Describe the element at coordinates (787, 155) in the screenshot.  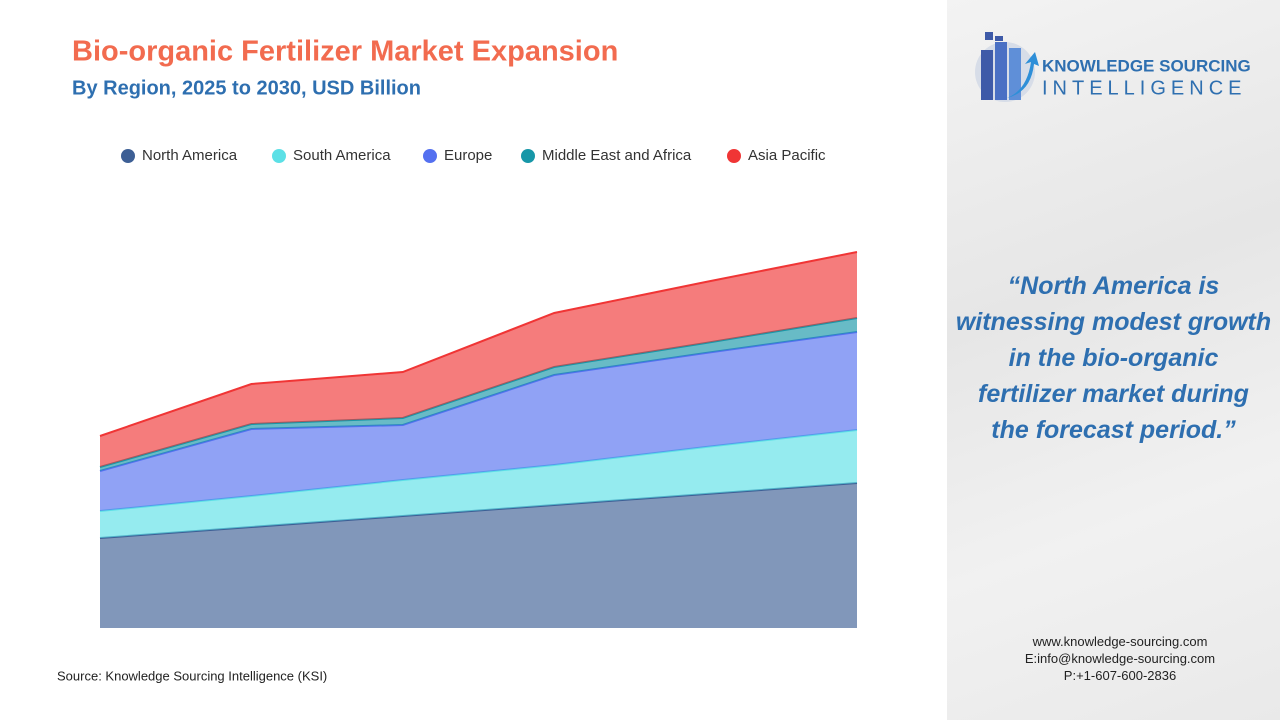
I see `legend-label: Asia Pacific` at that location.